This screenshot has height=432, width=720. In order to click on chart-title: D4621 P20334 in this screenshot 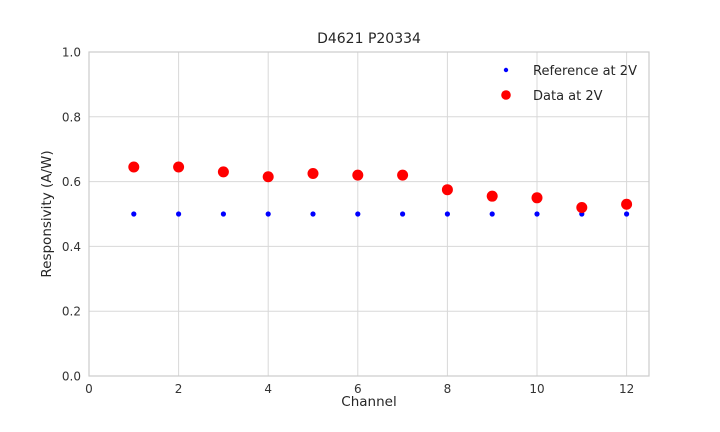, I will do `click(369, 39)`.